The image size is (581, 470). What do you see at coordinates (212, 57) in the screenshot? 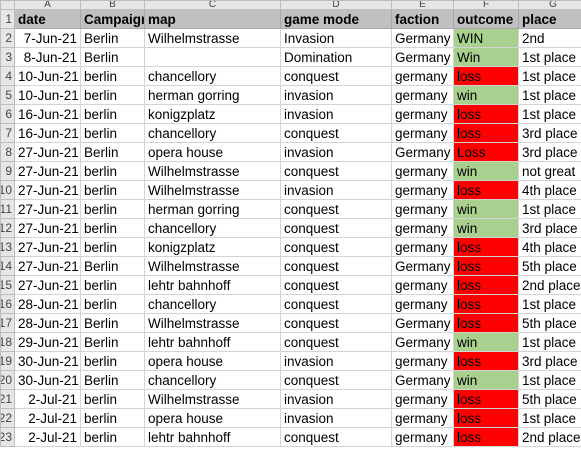
I see `cell-map` at bounding box center [212, 57].